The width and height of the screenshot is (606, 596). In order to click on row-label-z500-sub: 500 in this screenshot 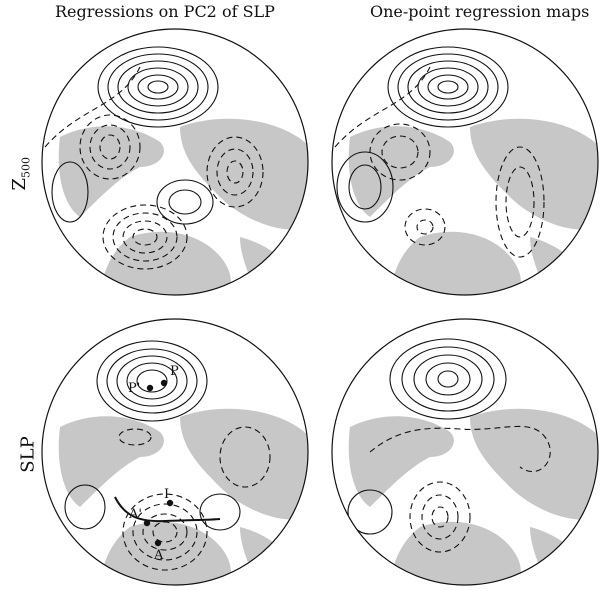, I will do `click(26, 168)`.